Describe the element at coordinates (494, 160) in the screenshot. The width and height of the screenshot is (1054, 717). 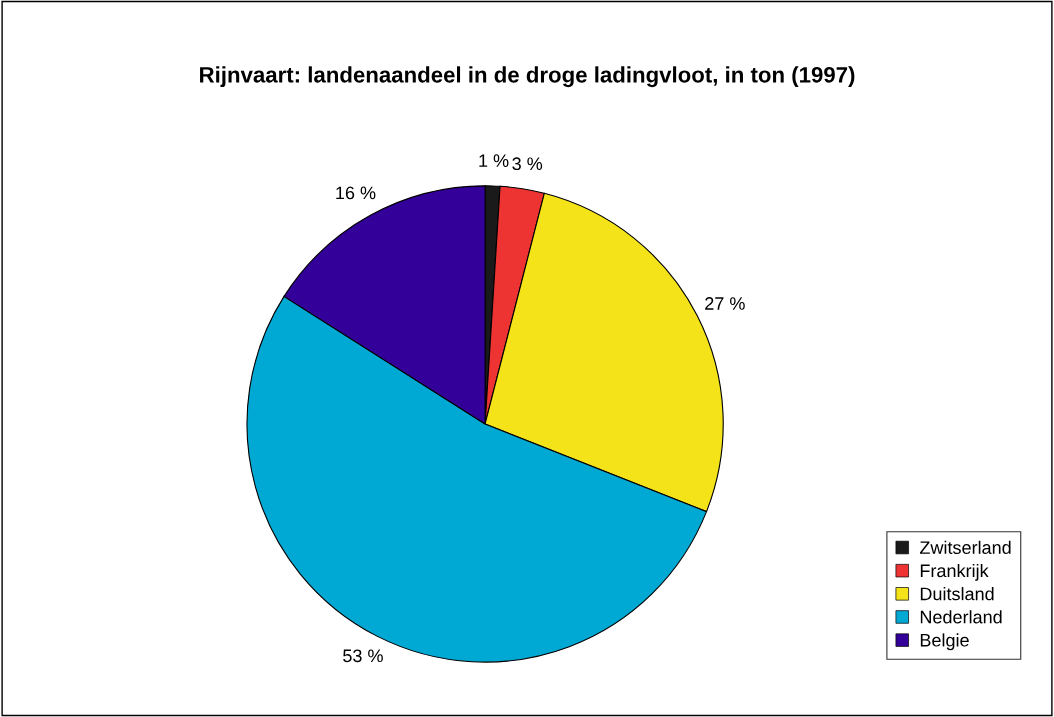
I see `data-label: 1 %` at that location.